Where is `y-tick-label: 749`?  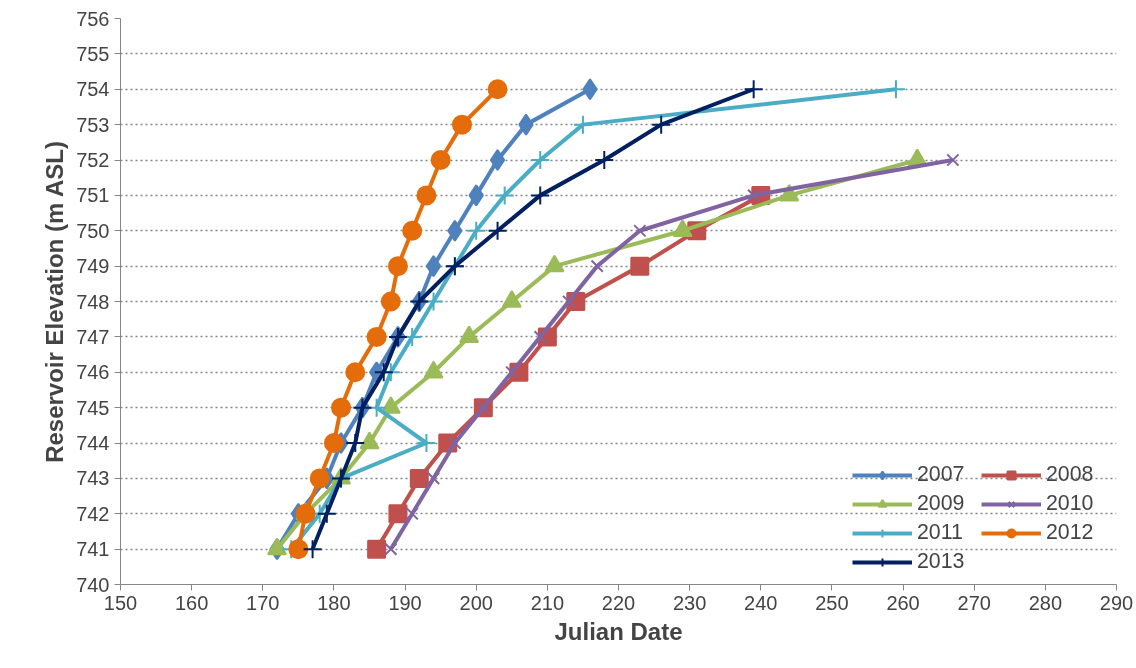
y-tick-label: 749 is located at coordinates (93, 266).